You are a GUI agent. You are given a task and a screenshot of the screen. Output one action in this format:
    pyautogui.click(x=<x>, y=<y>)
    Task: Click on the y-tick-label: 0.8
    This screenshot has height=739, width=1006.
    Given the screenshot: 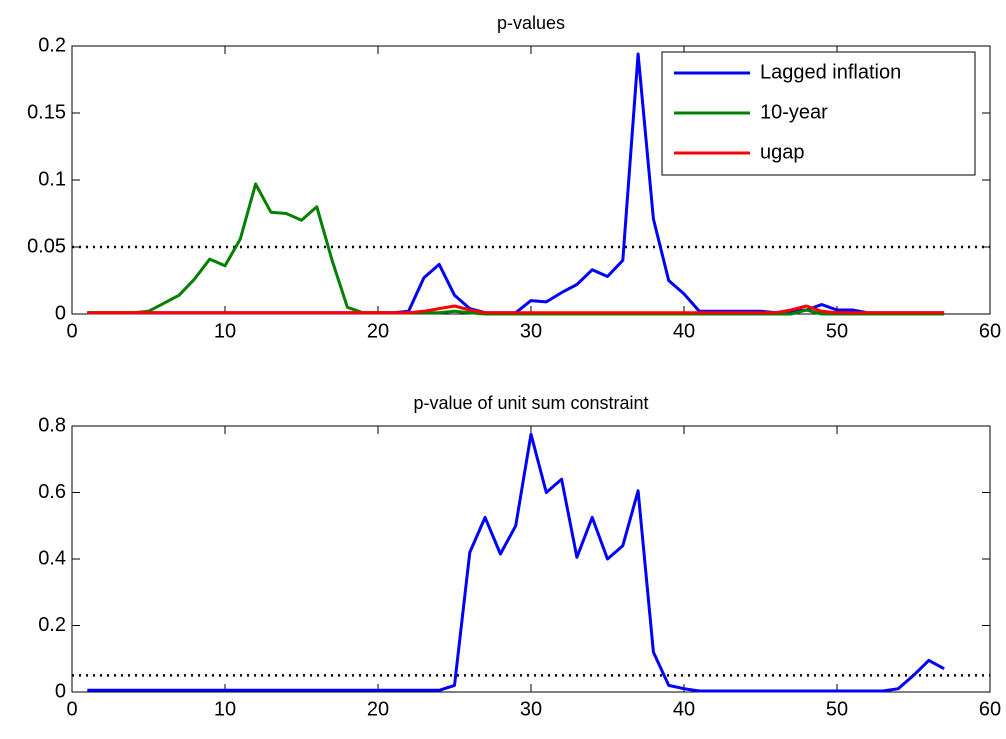 What is the action you would take?
    pyautogui.click(x=52, y=425)
    